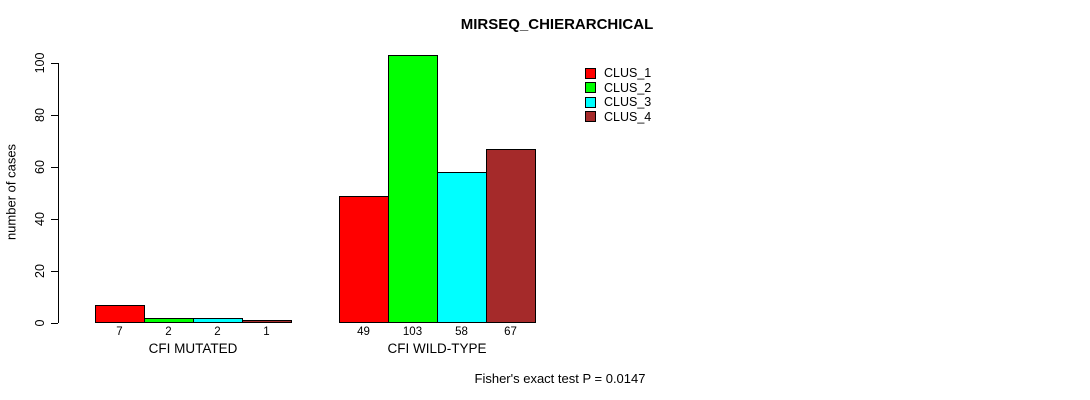  Describe the element at coordinates (557, 24) in the screenshot. I see `chart-title: MIRSEQ_CHIERARCHICAL` at that location.